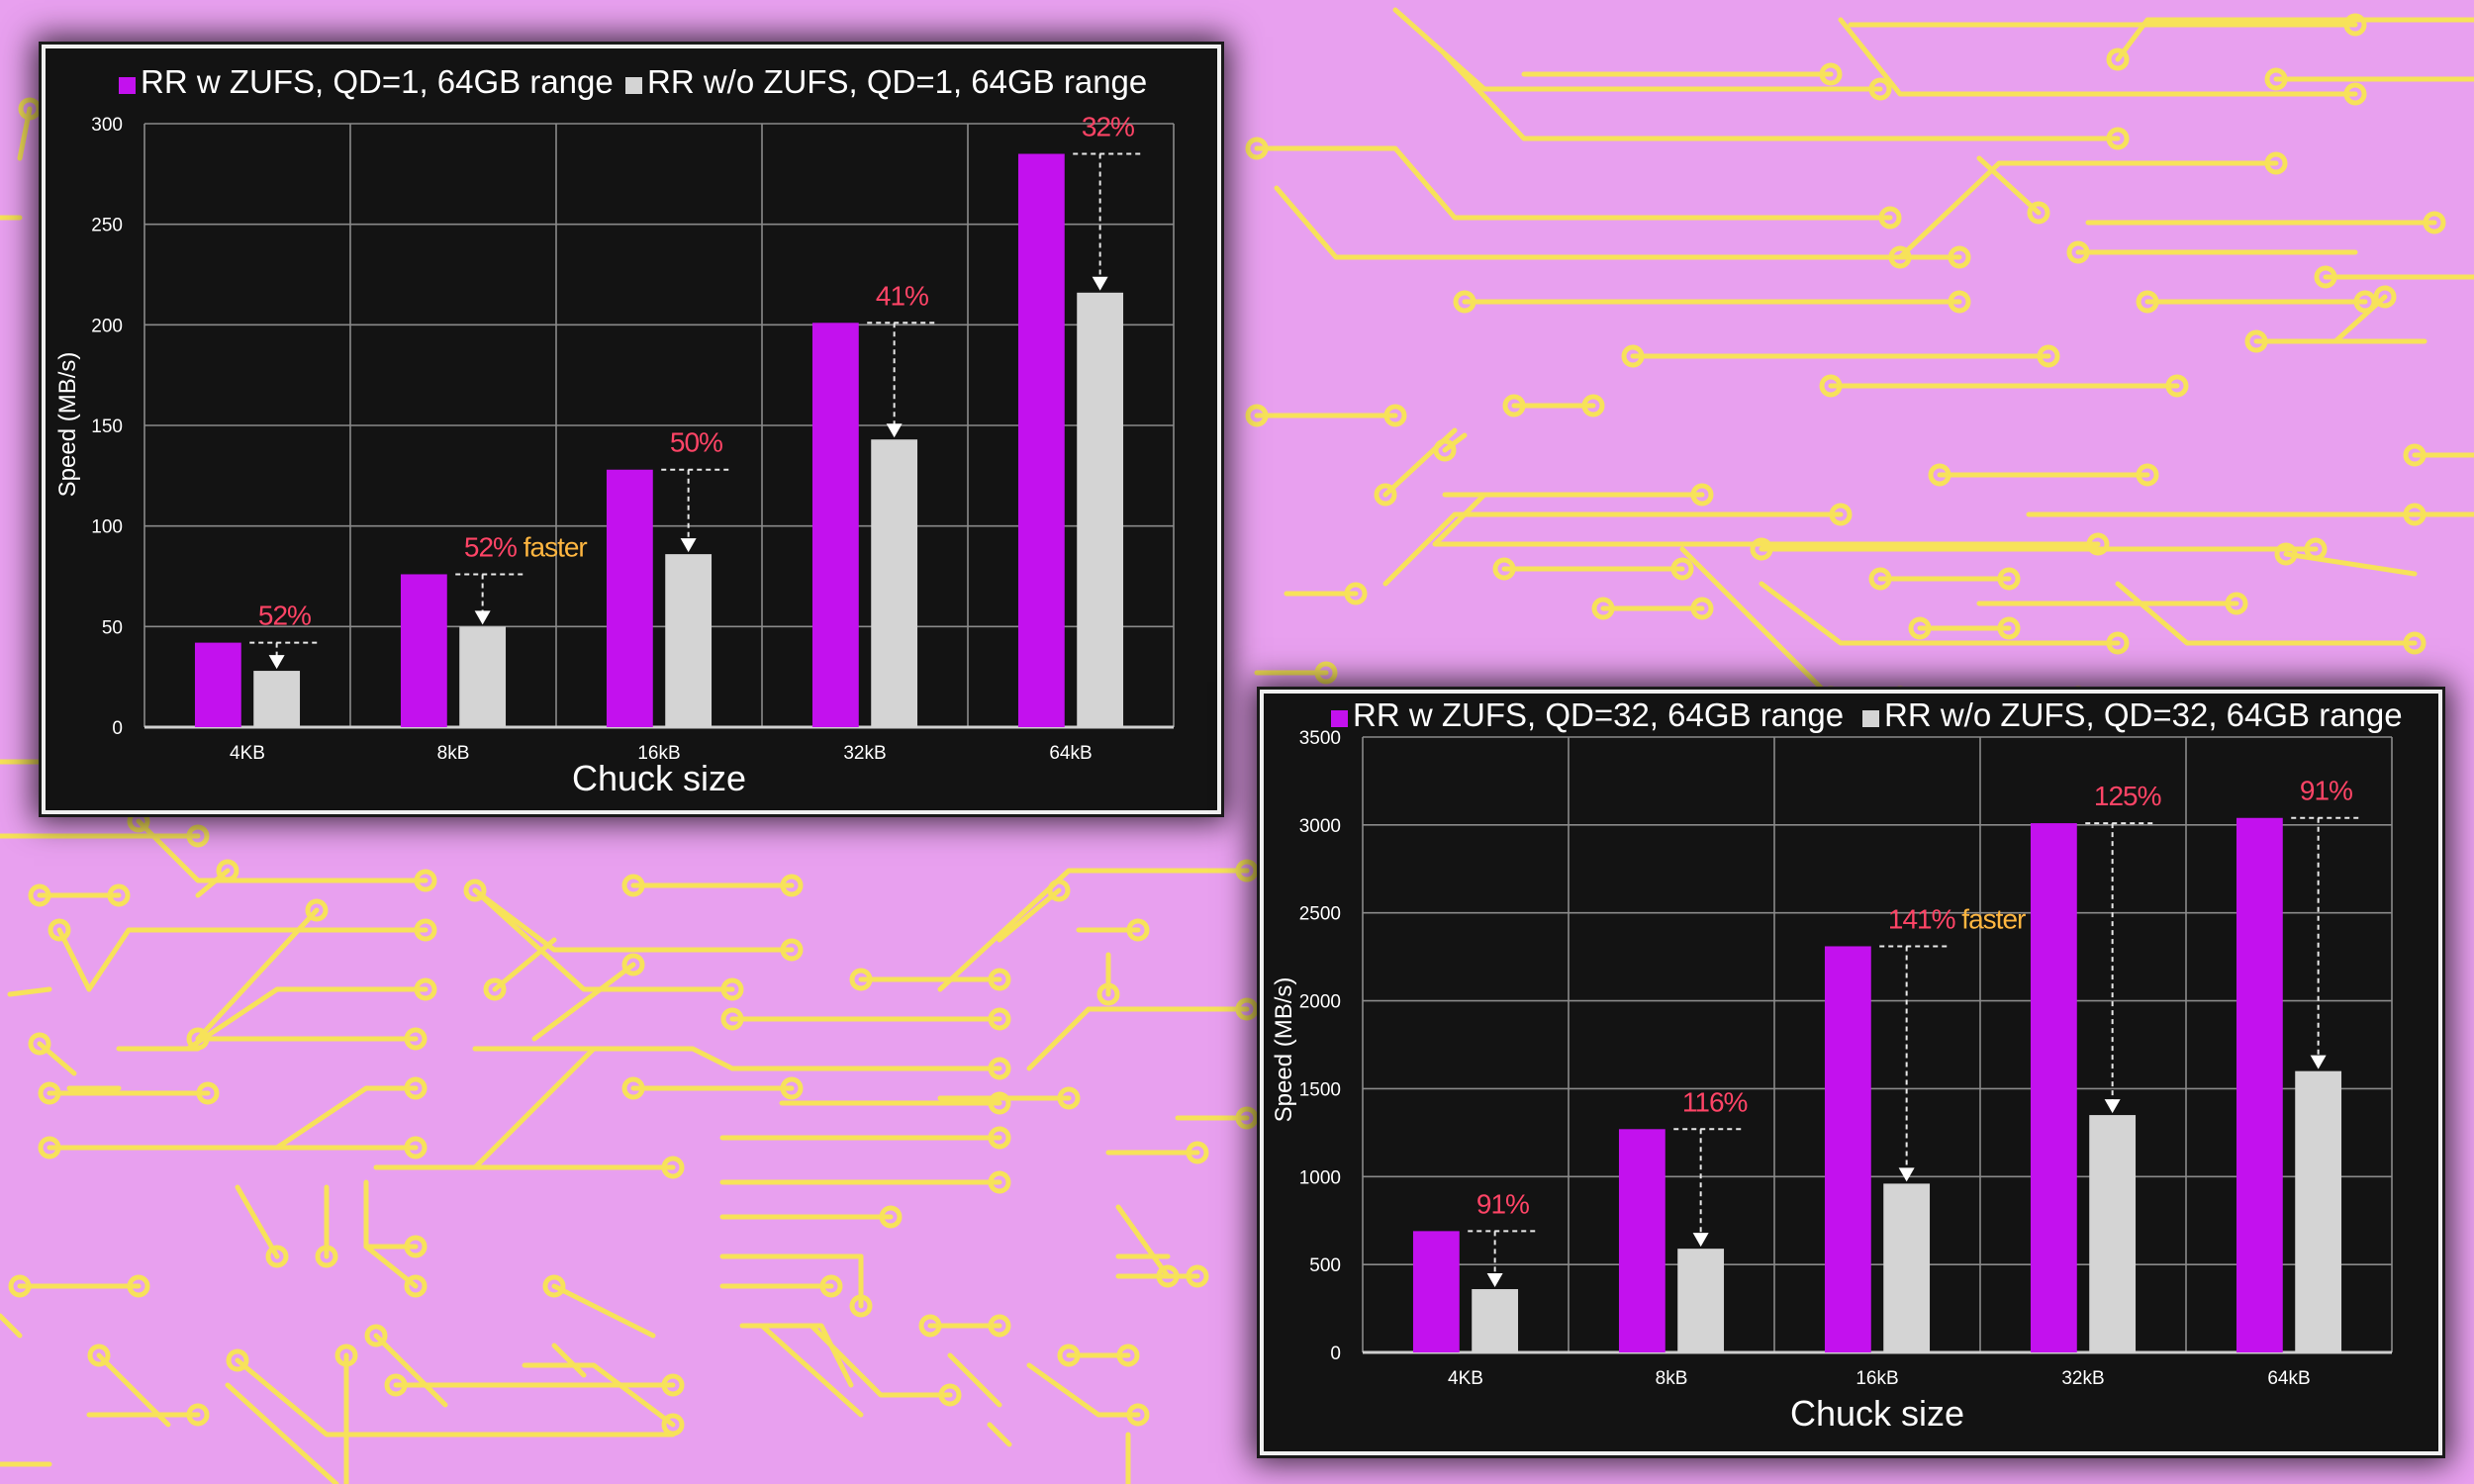 The image size is (2474, 1484). I want to click on percent-label: 32%, so click(1108, 127).